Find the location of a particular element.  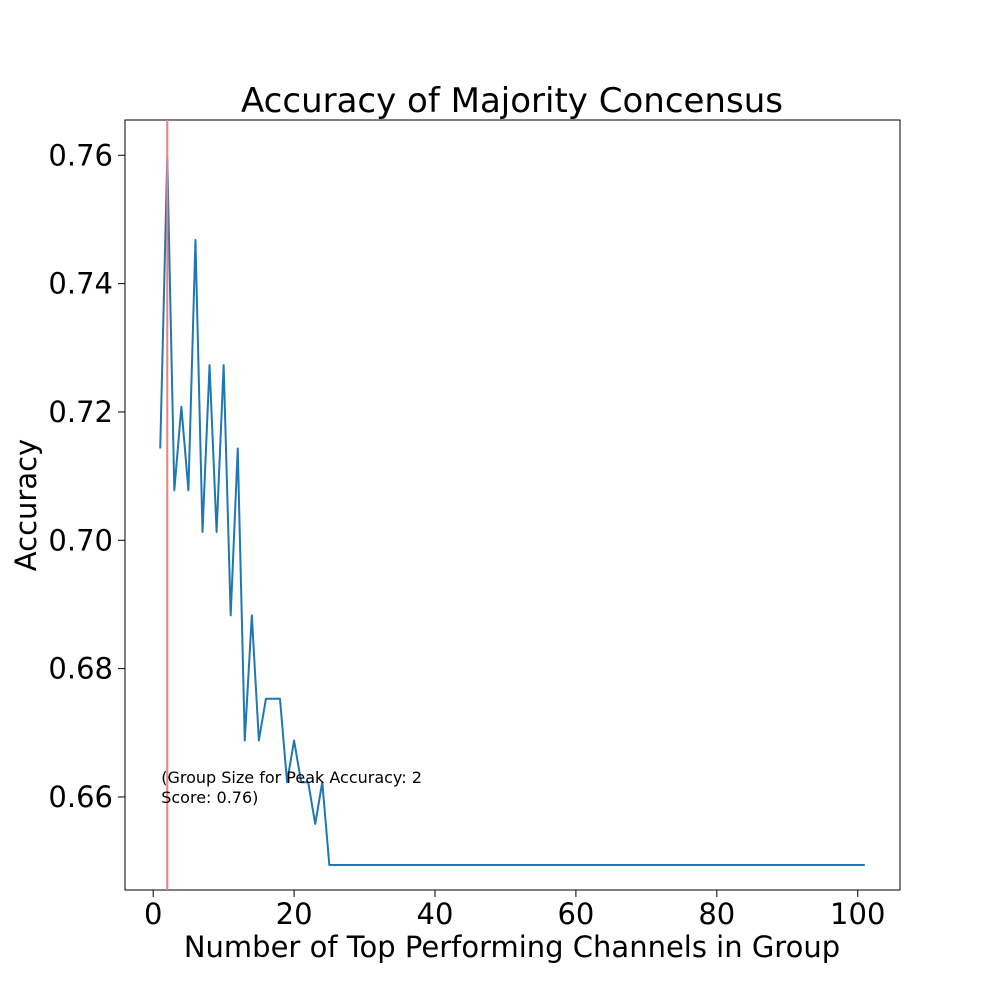

x-tick-label: 0 is located at coordinates (153, 914).